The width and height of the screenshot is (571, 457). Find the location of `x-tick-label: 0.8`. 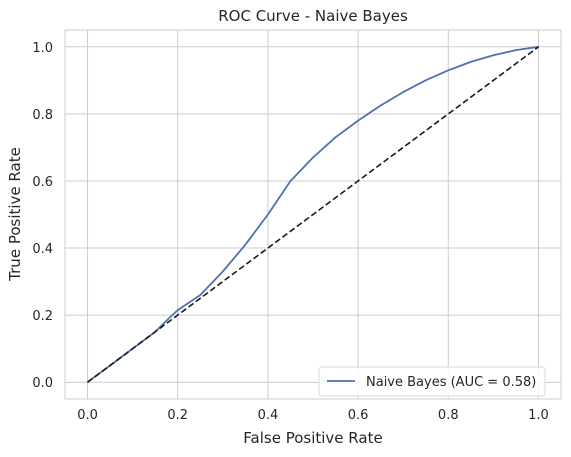

x-tick-label: 0.8 is located at coordinates (448, 415).